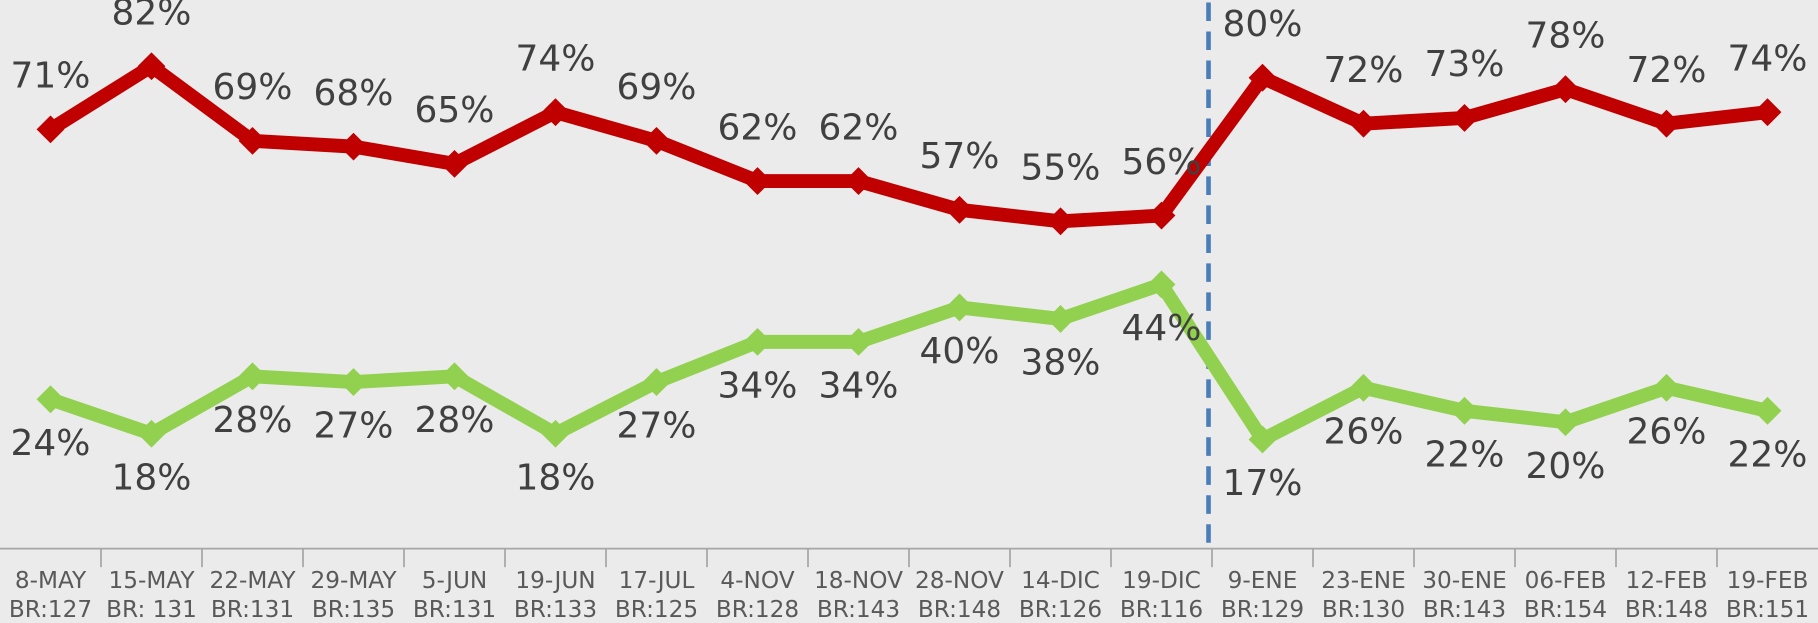  What do you see at coordinates (1162, 162) in the screenshot?
I see `data-label: 56%` at bounding box center [1162, 162].